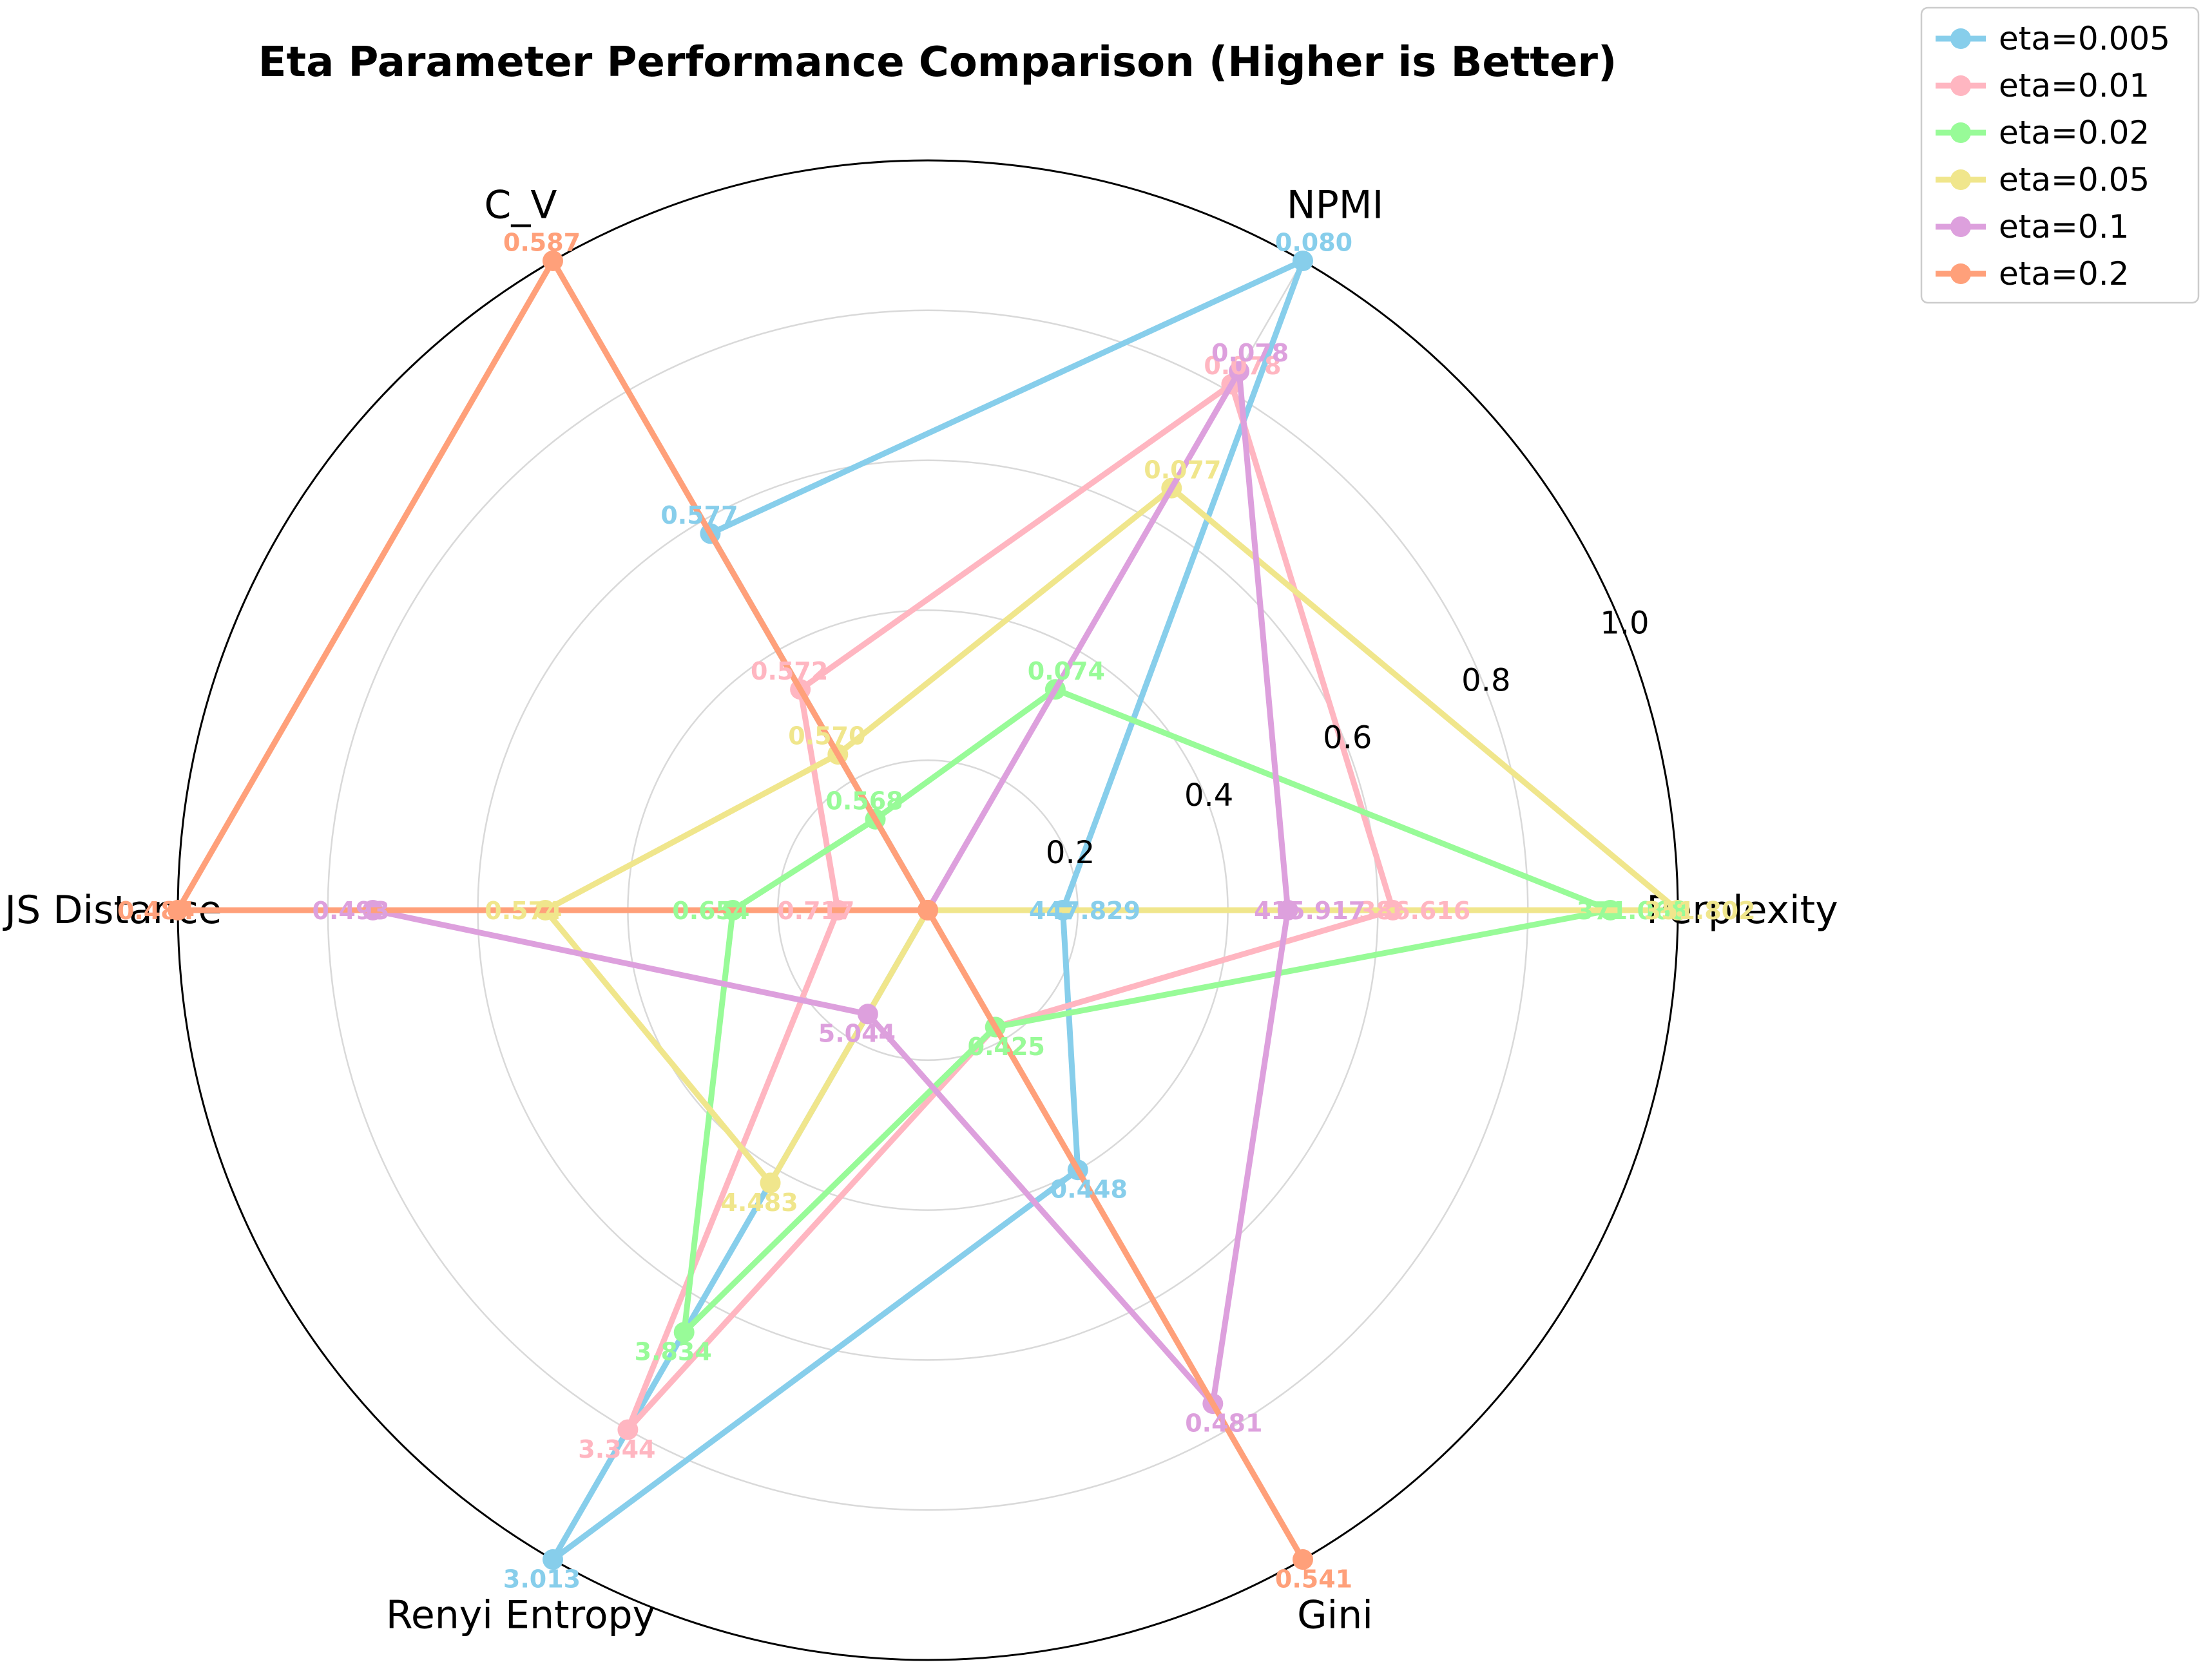 The width and height of the screenshot is (2212, 1678). Describe the element at coordinates (2084, 38) in the screenshot. I see `legend-label: eta=0.005` at that location.